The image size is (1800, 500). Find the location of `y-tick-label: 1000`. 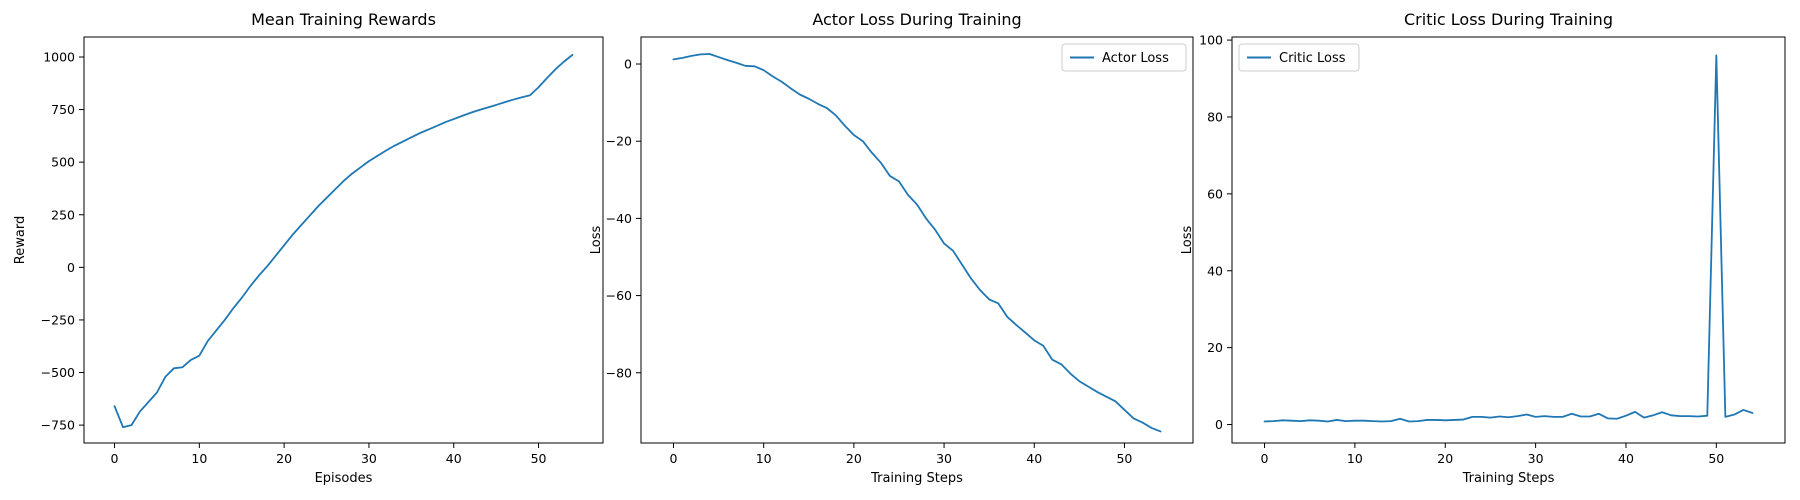

y-tick-label: 1000 is located at coordinates (59, 56).